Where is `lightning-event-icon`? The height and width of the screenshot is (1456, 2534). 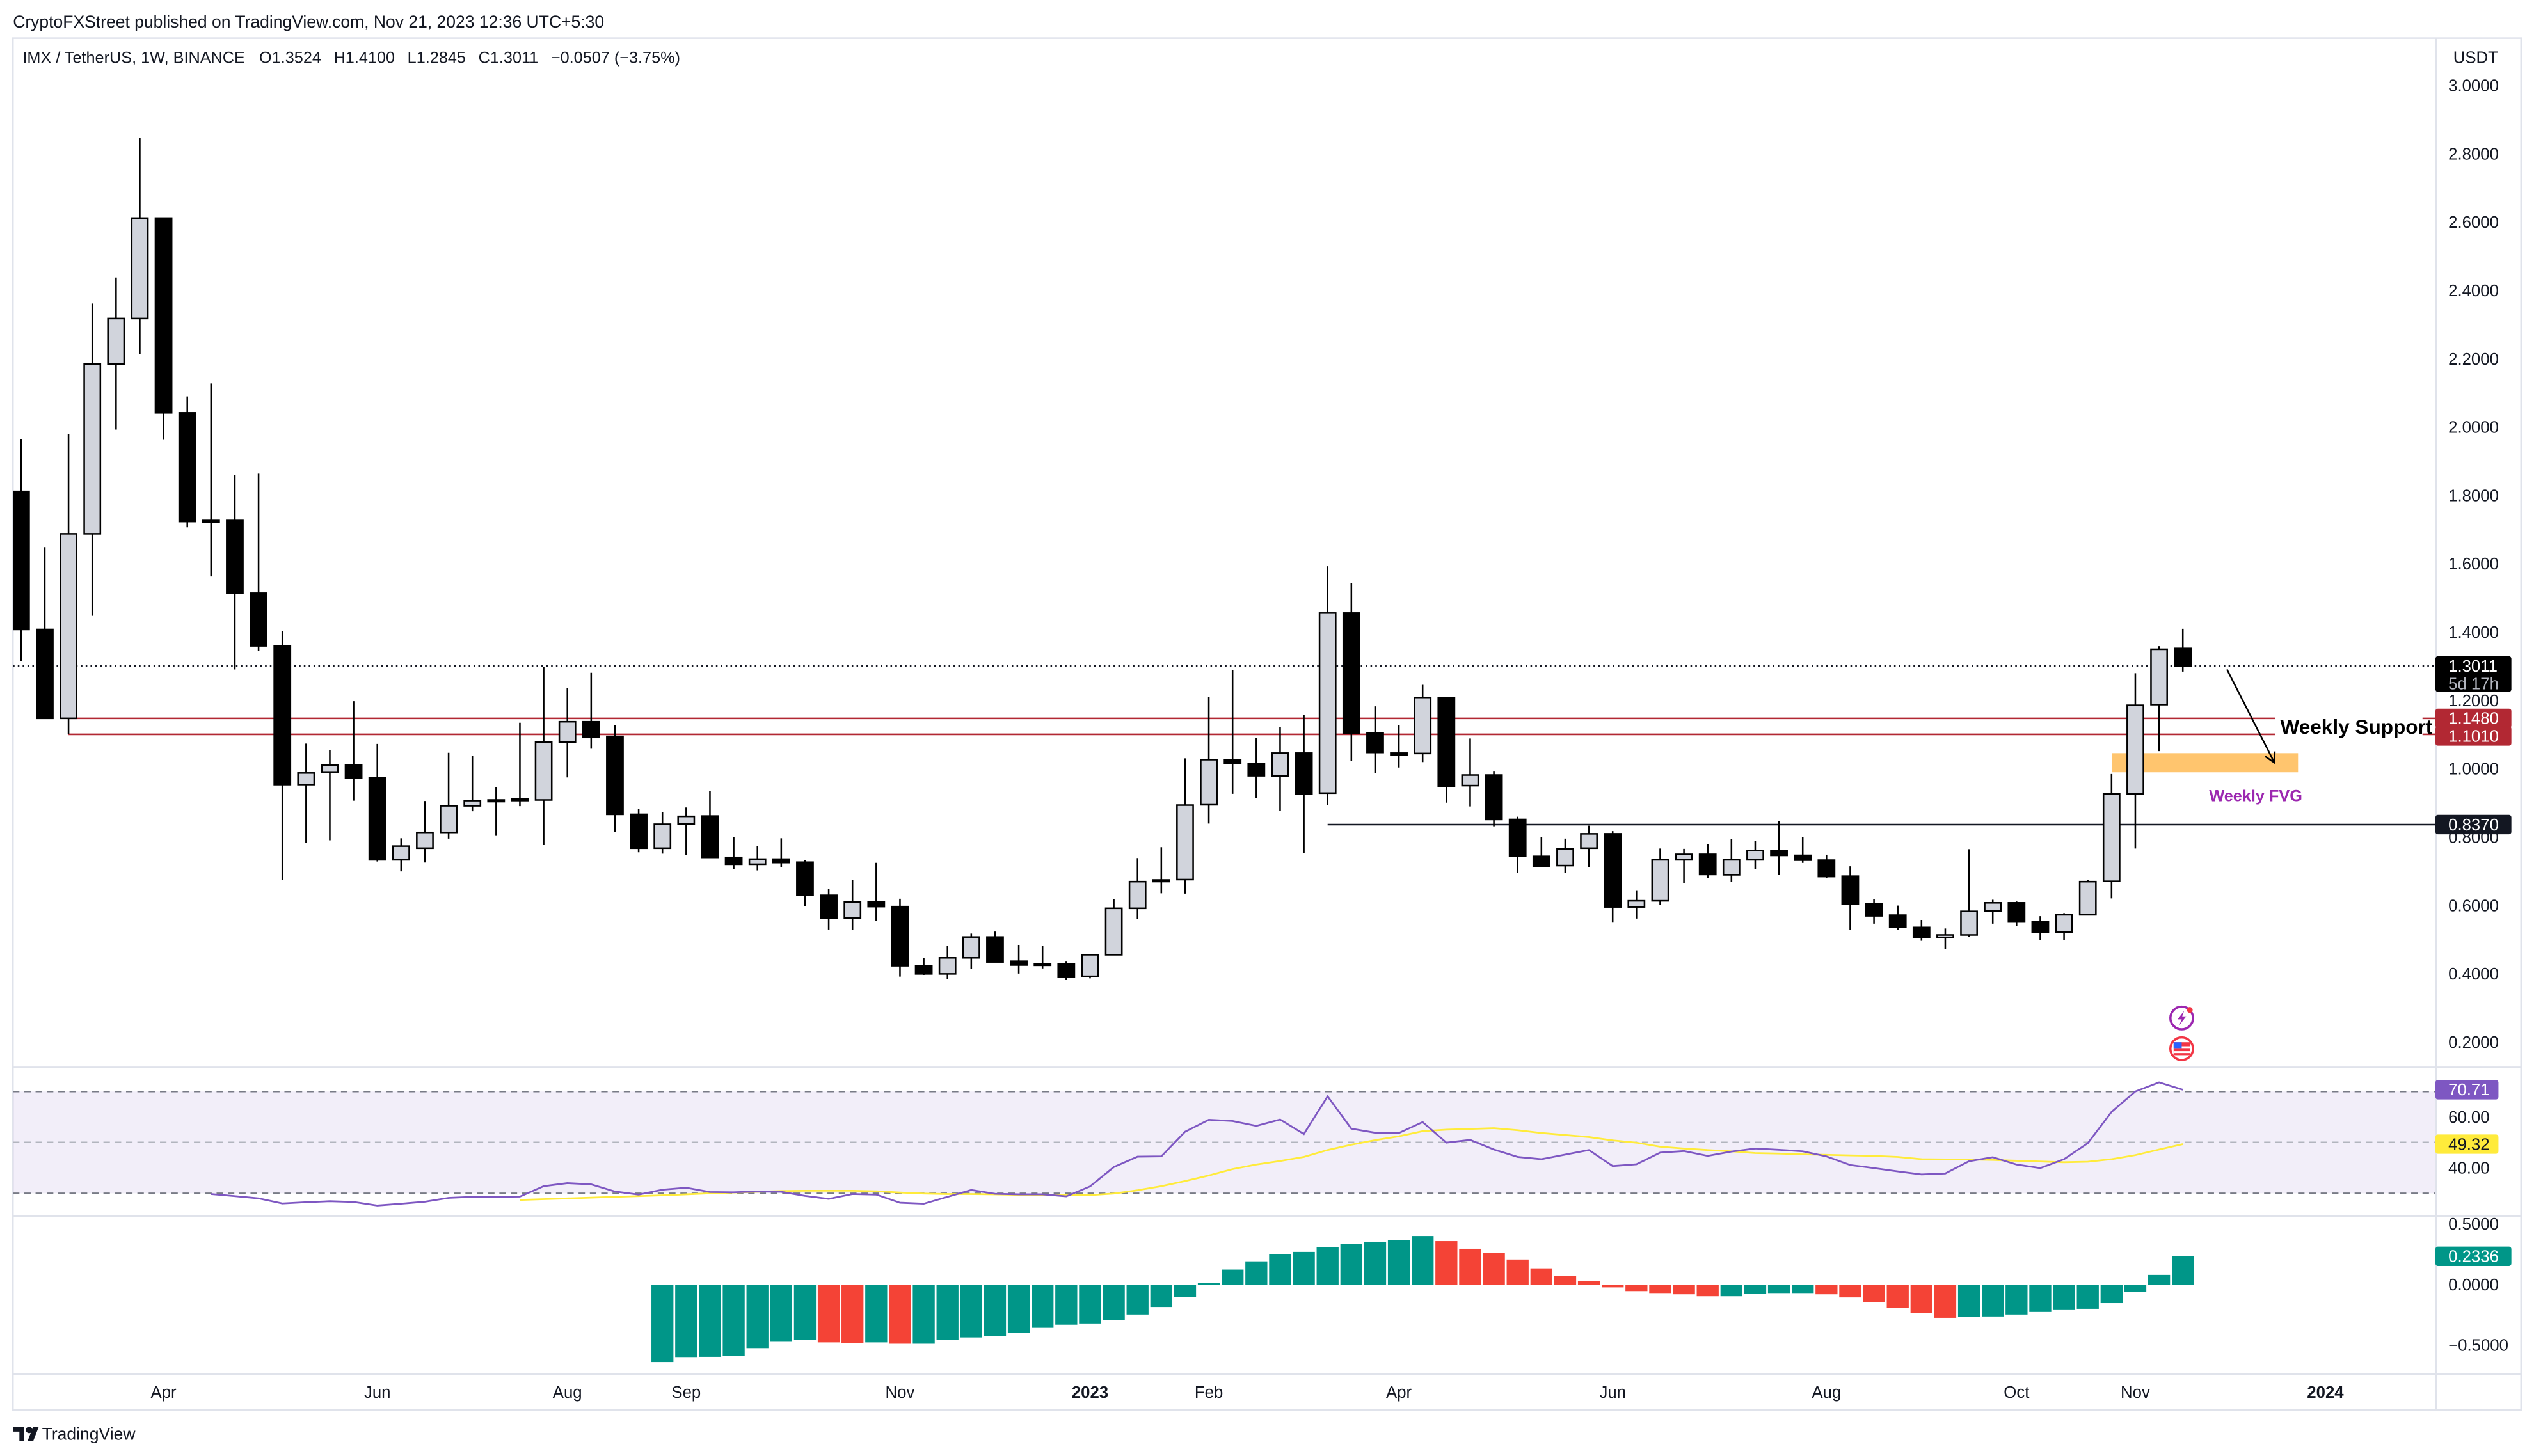 lightning-event-icon is located at coordinates (2181, 1018).